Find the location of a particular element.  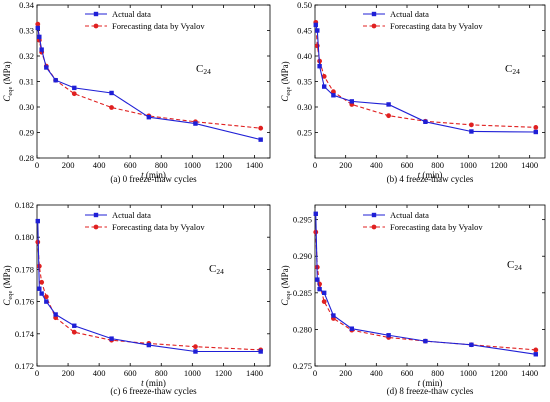

y-tick-label: 0.32 is located at coordinates (26, 56).